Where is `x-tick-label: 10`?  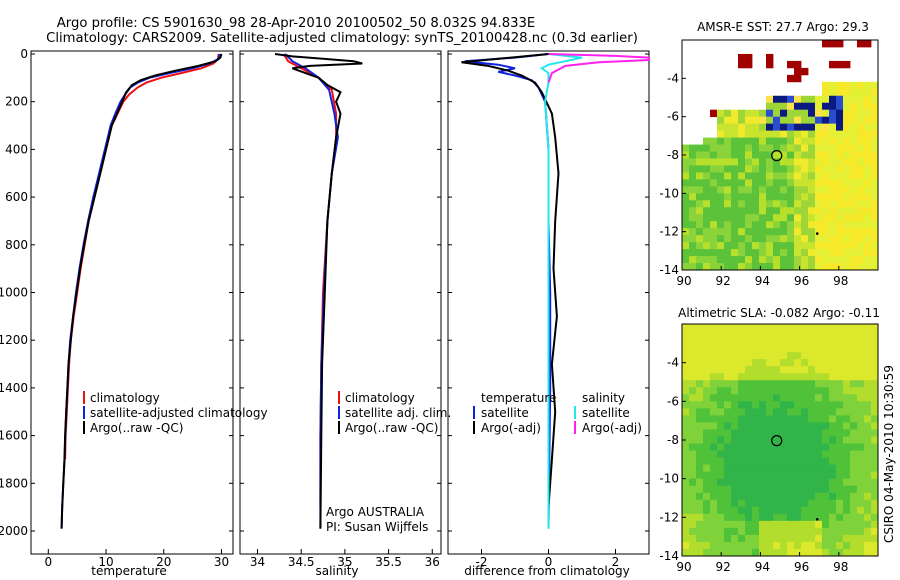
x-tick-label: 10 is located at coordinates (105, 562).